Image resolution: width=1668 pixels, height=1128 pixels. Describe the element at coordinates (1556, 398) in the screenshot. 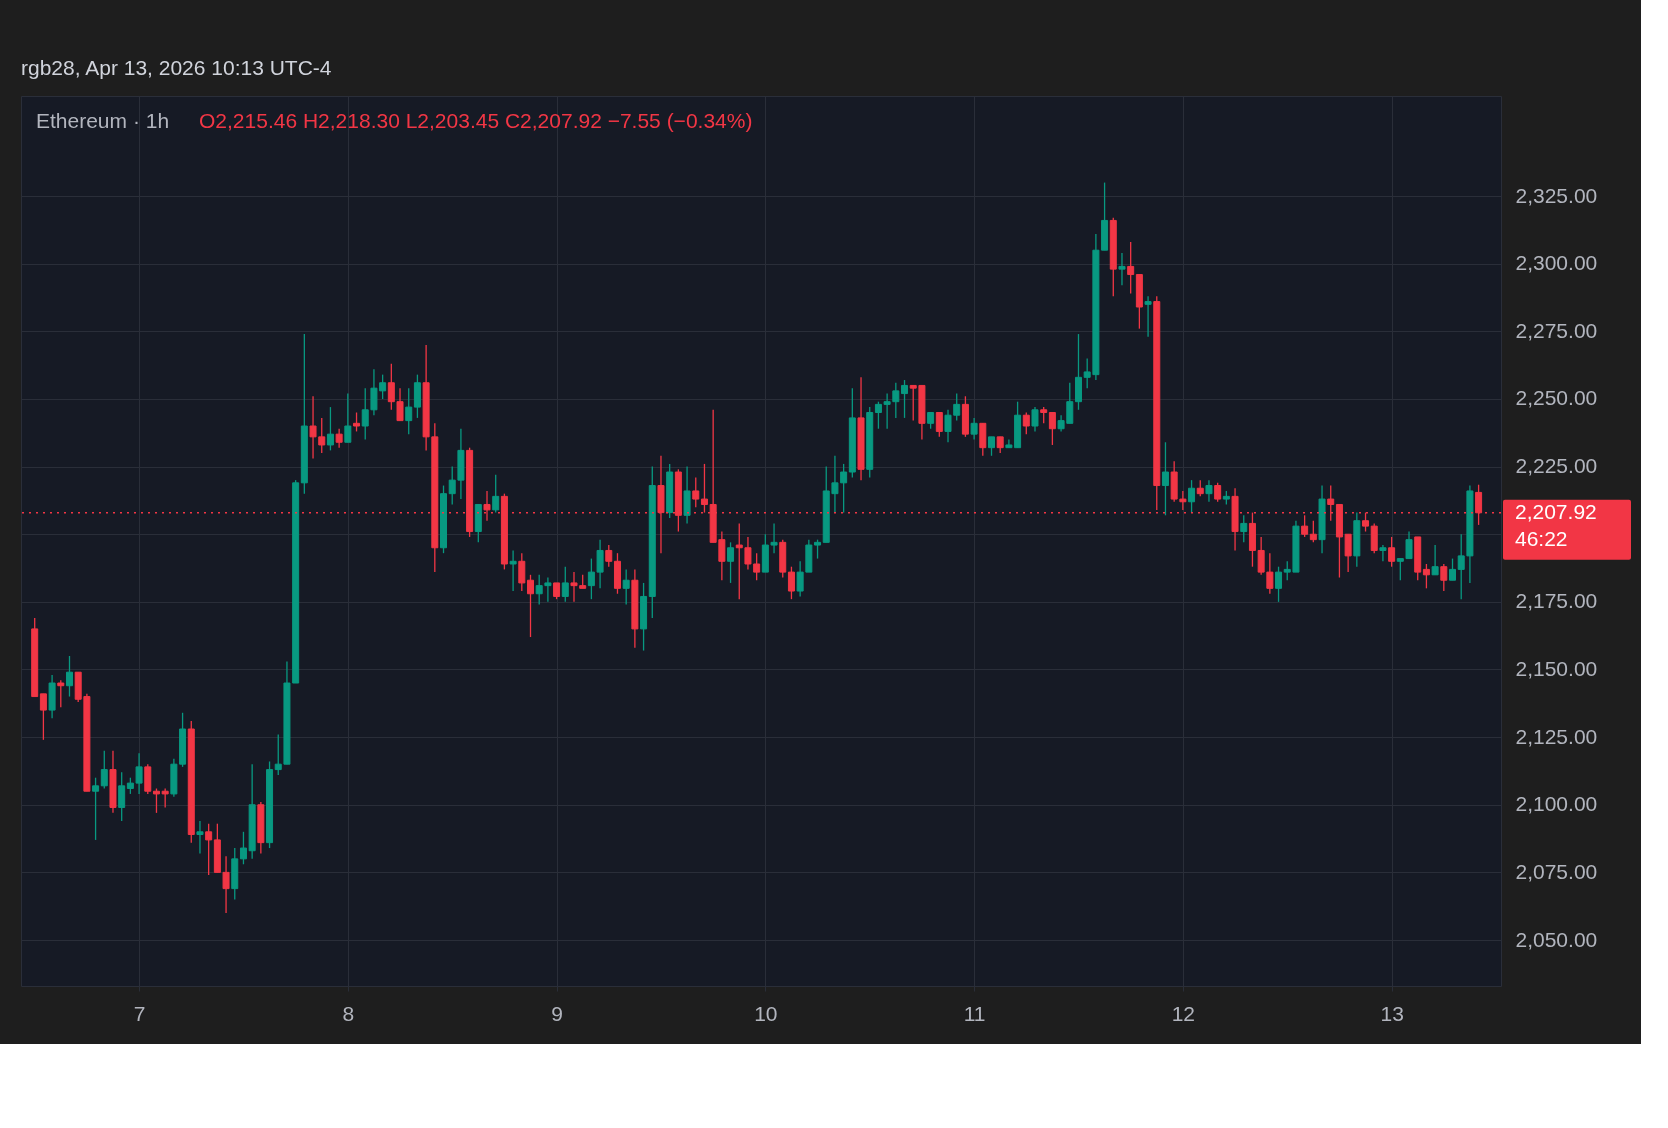

I see `y-tick-label: 2,250.00` at that location.